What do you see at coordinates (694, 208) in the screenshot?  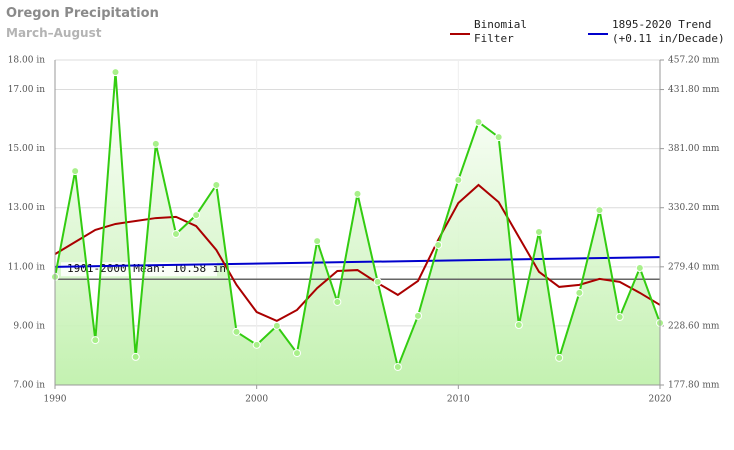 I see `y2-tick-label: 330.20 mm` at bounding box center [694, 208].